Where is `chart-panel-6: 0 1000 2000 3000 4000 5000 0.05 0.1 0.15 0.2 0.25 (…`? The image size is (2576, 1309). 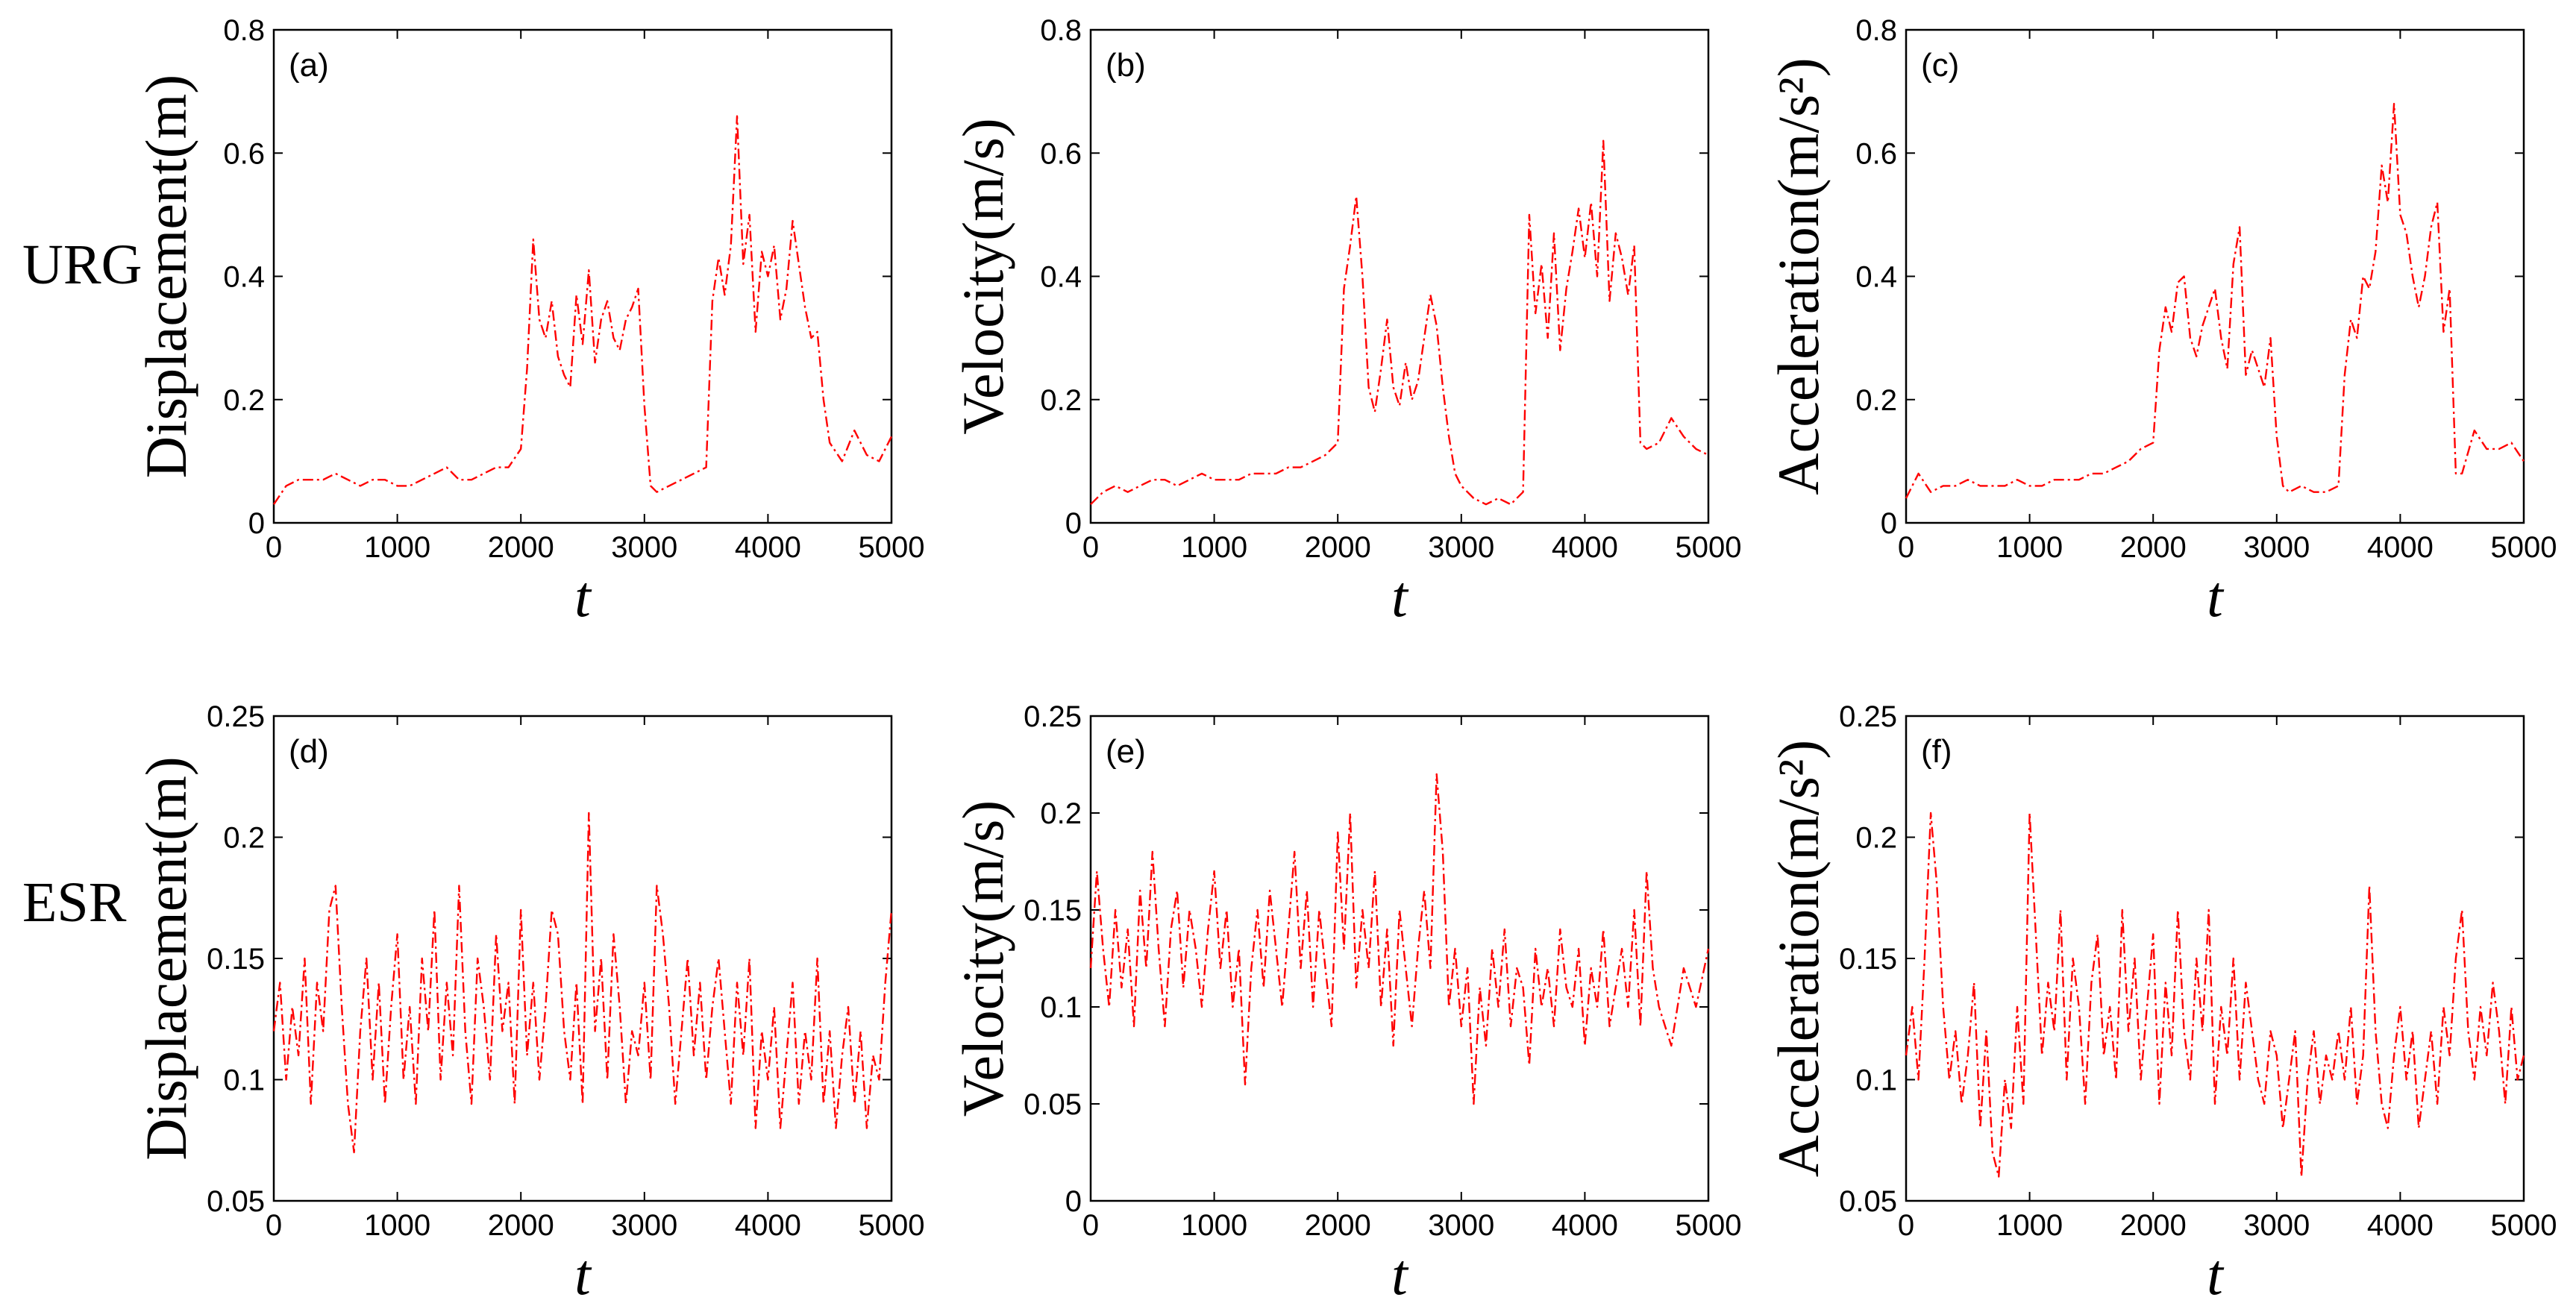
chart-panel-6: 0 1000 2000 3000 4000 5000 0.05 0.1 0.15 0.2 0.25 (… is located at coordinates (2161, 1004).